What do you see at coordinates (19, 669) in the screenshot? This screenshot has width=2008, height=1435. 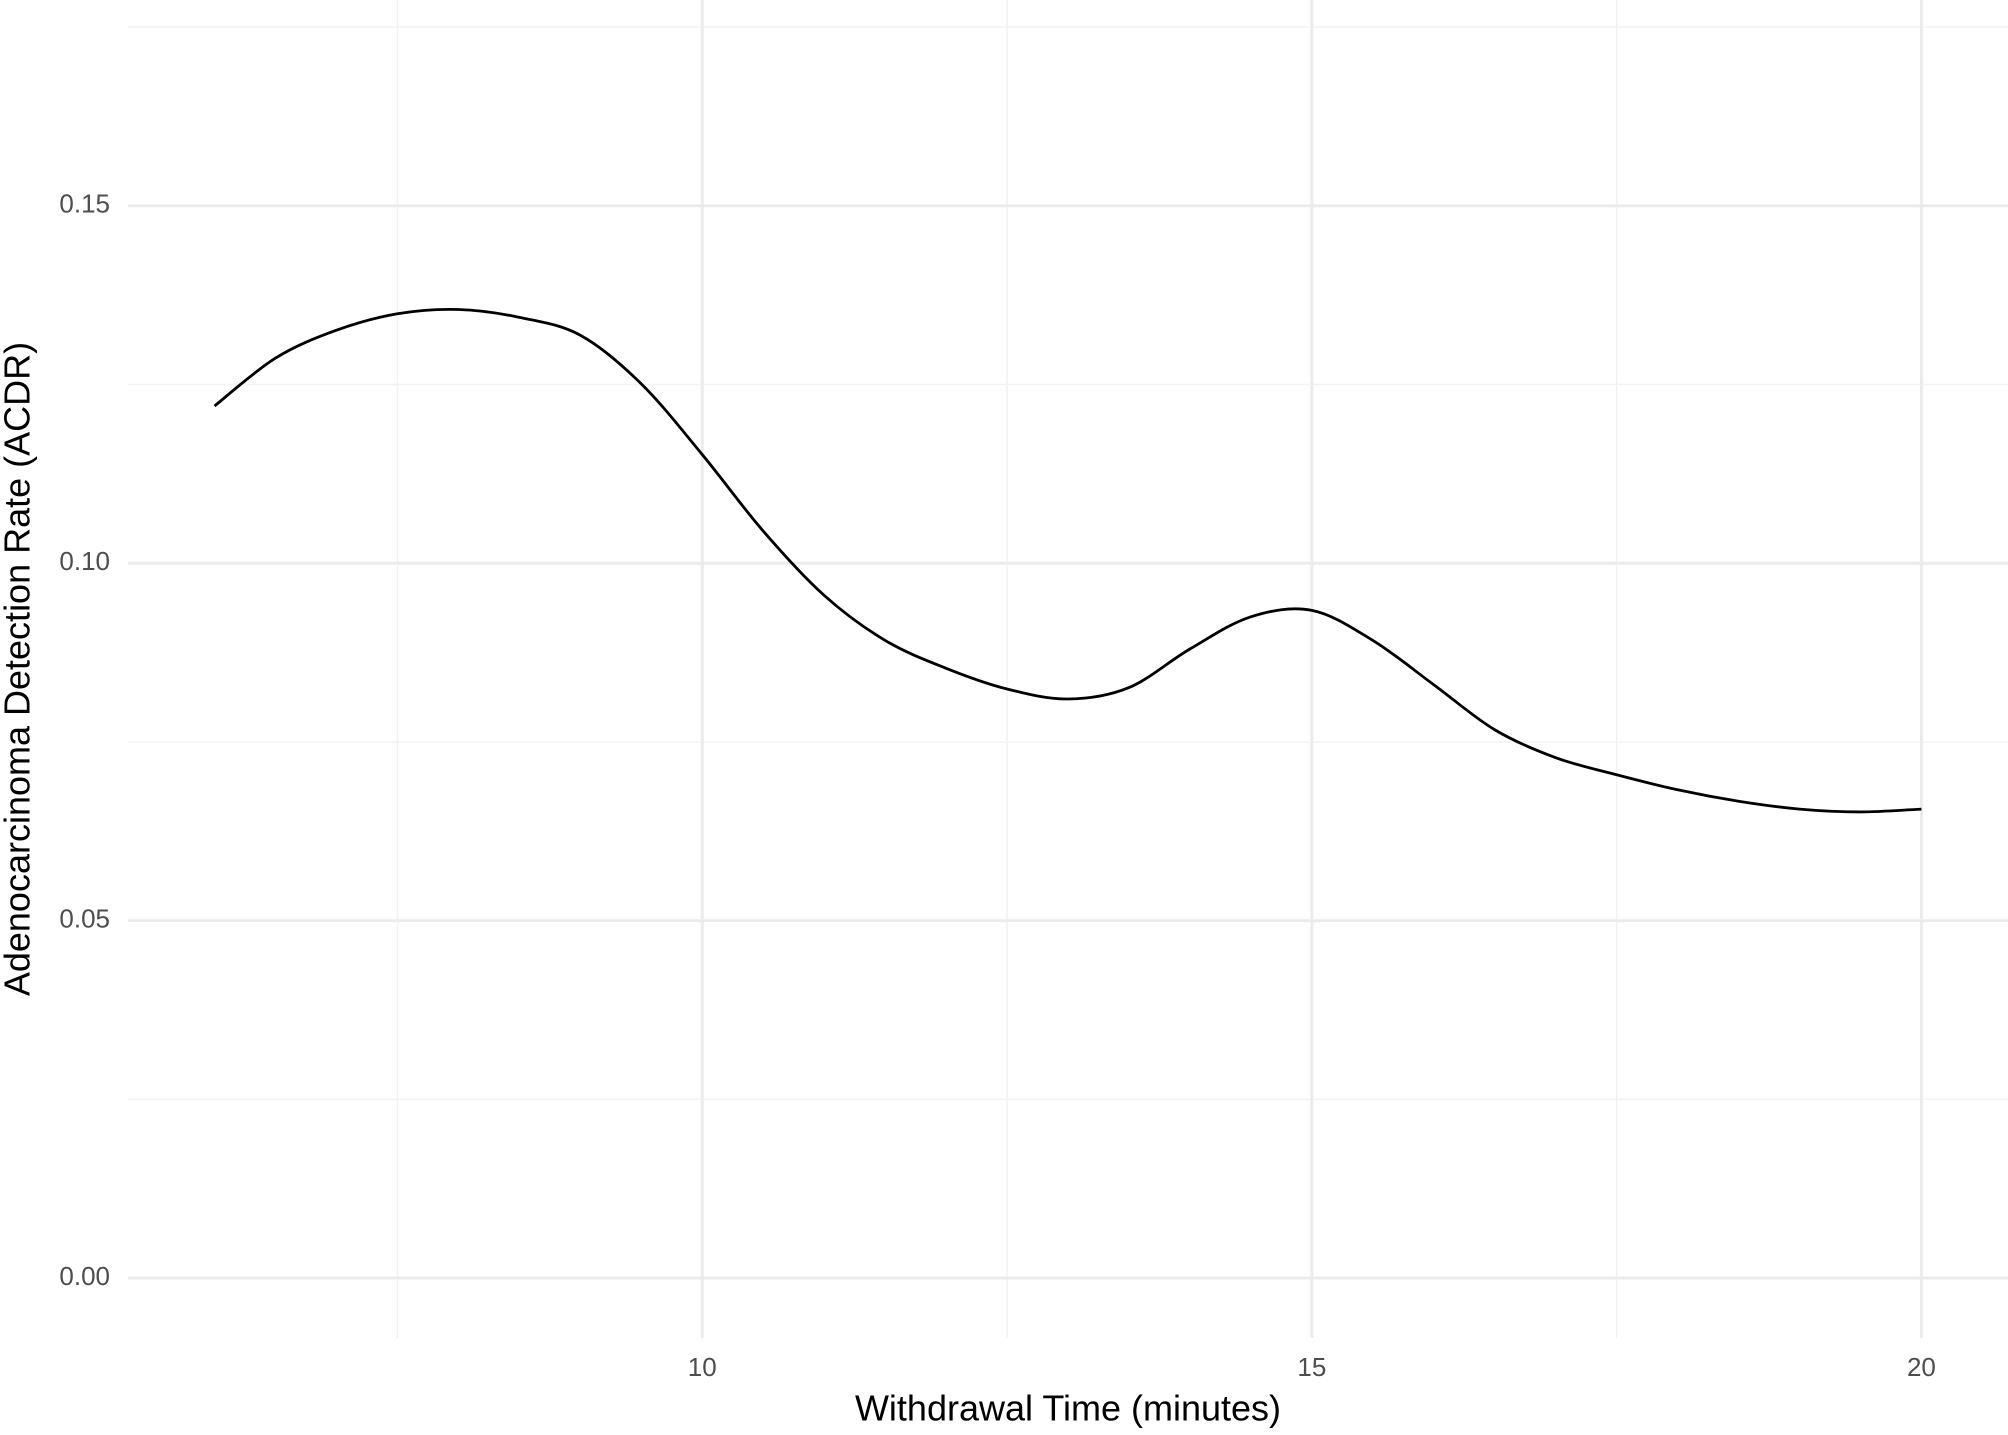 I see `y-axis-title: Adenocarcinoma Detection Rate (ACDR)` at bounding box center [19, 669].